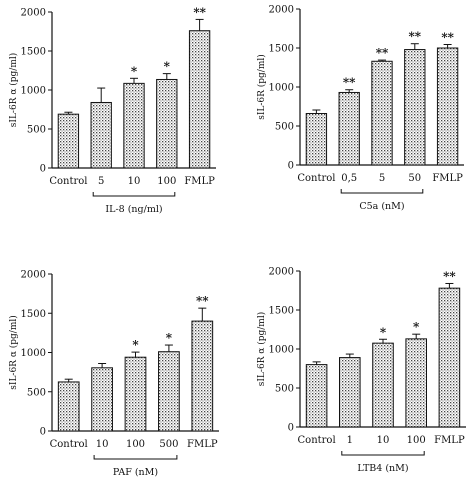 The width and height of the screenshot is (468, 500). Describe the element at coordinates (414, 178) in the screenshot. I see `x-tick-label: 50` at that location.